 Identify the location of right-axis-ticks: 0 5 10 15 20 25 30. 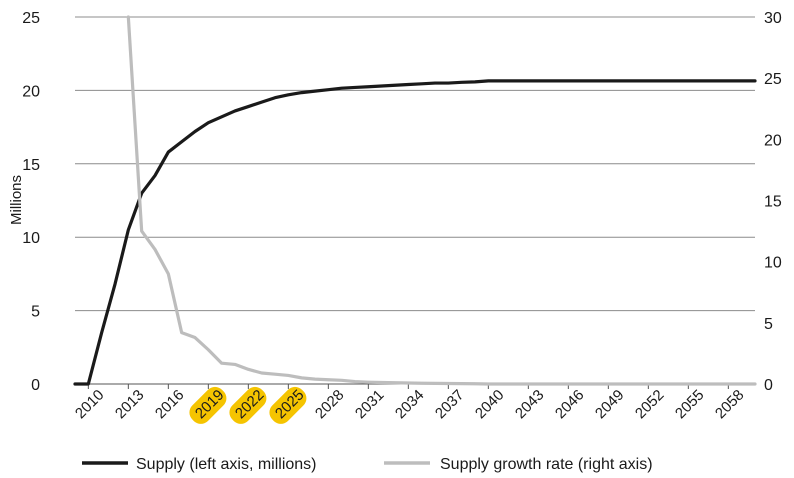
(773, 202).